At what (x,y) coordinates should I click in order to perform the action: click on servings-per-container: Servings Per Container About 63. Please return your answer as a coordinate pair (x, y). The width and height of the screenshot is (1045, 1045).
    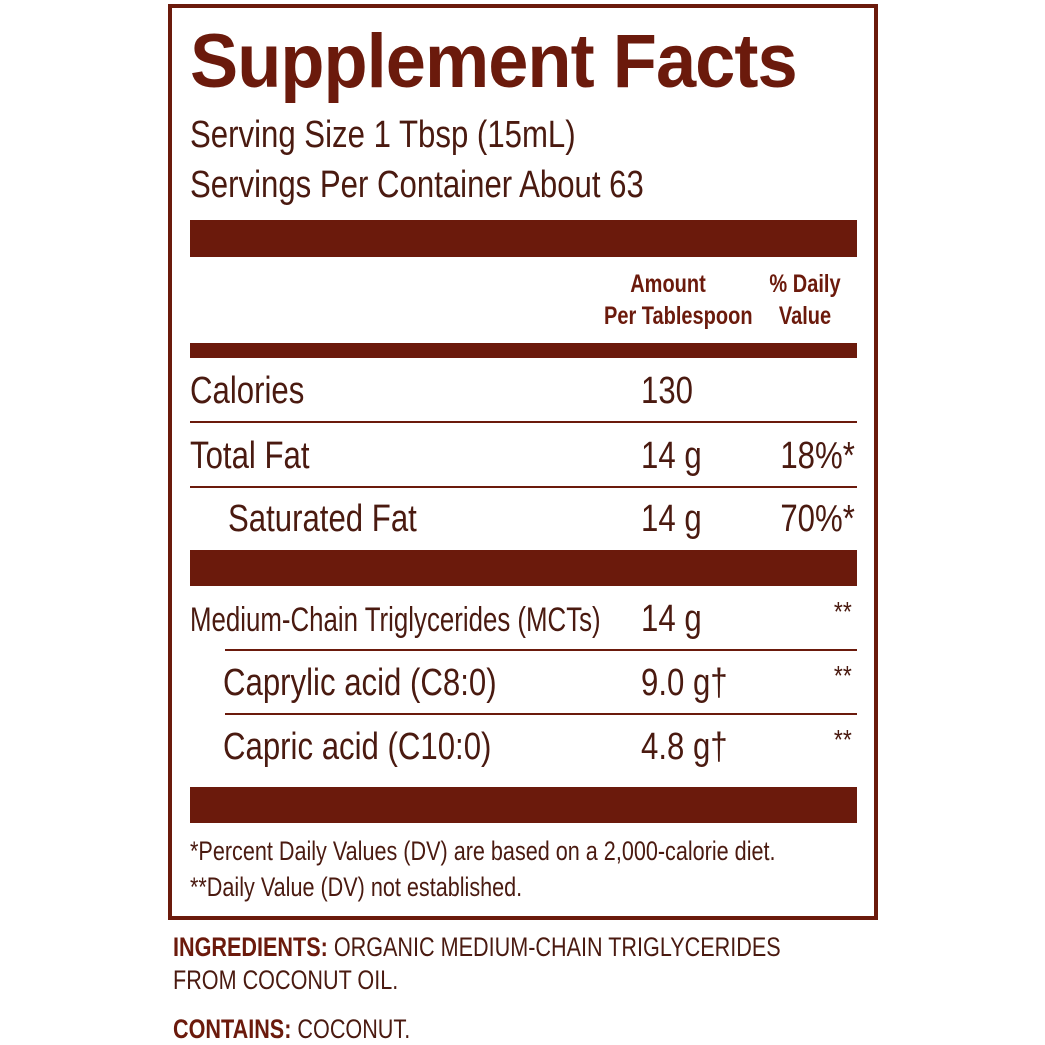
    Looking at the image, I should click on (466, 185).